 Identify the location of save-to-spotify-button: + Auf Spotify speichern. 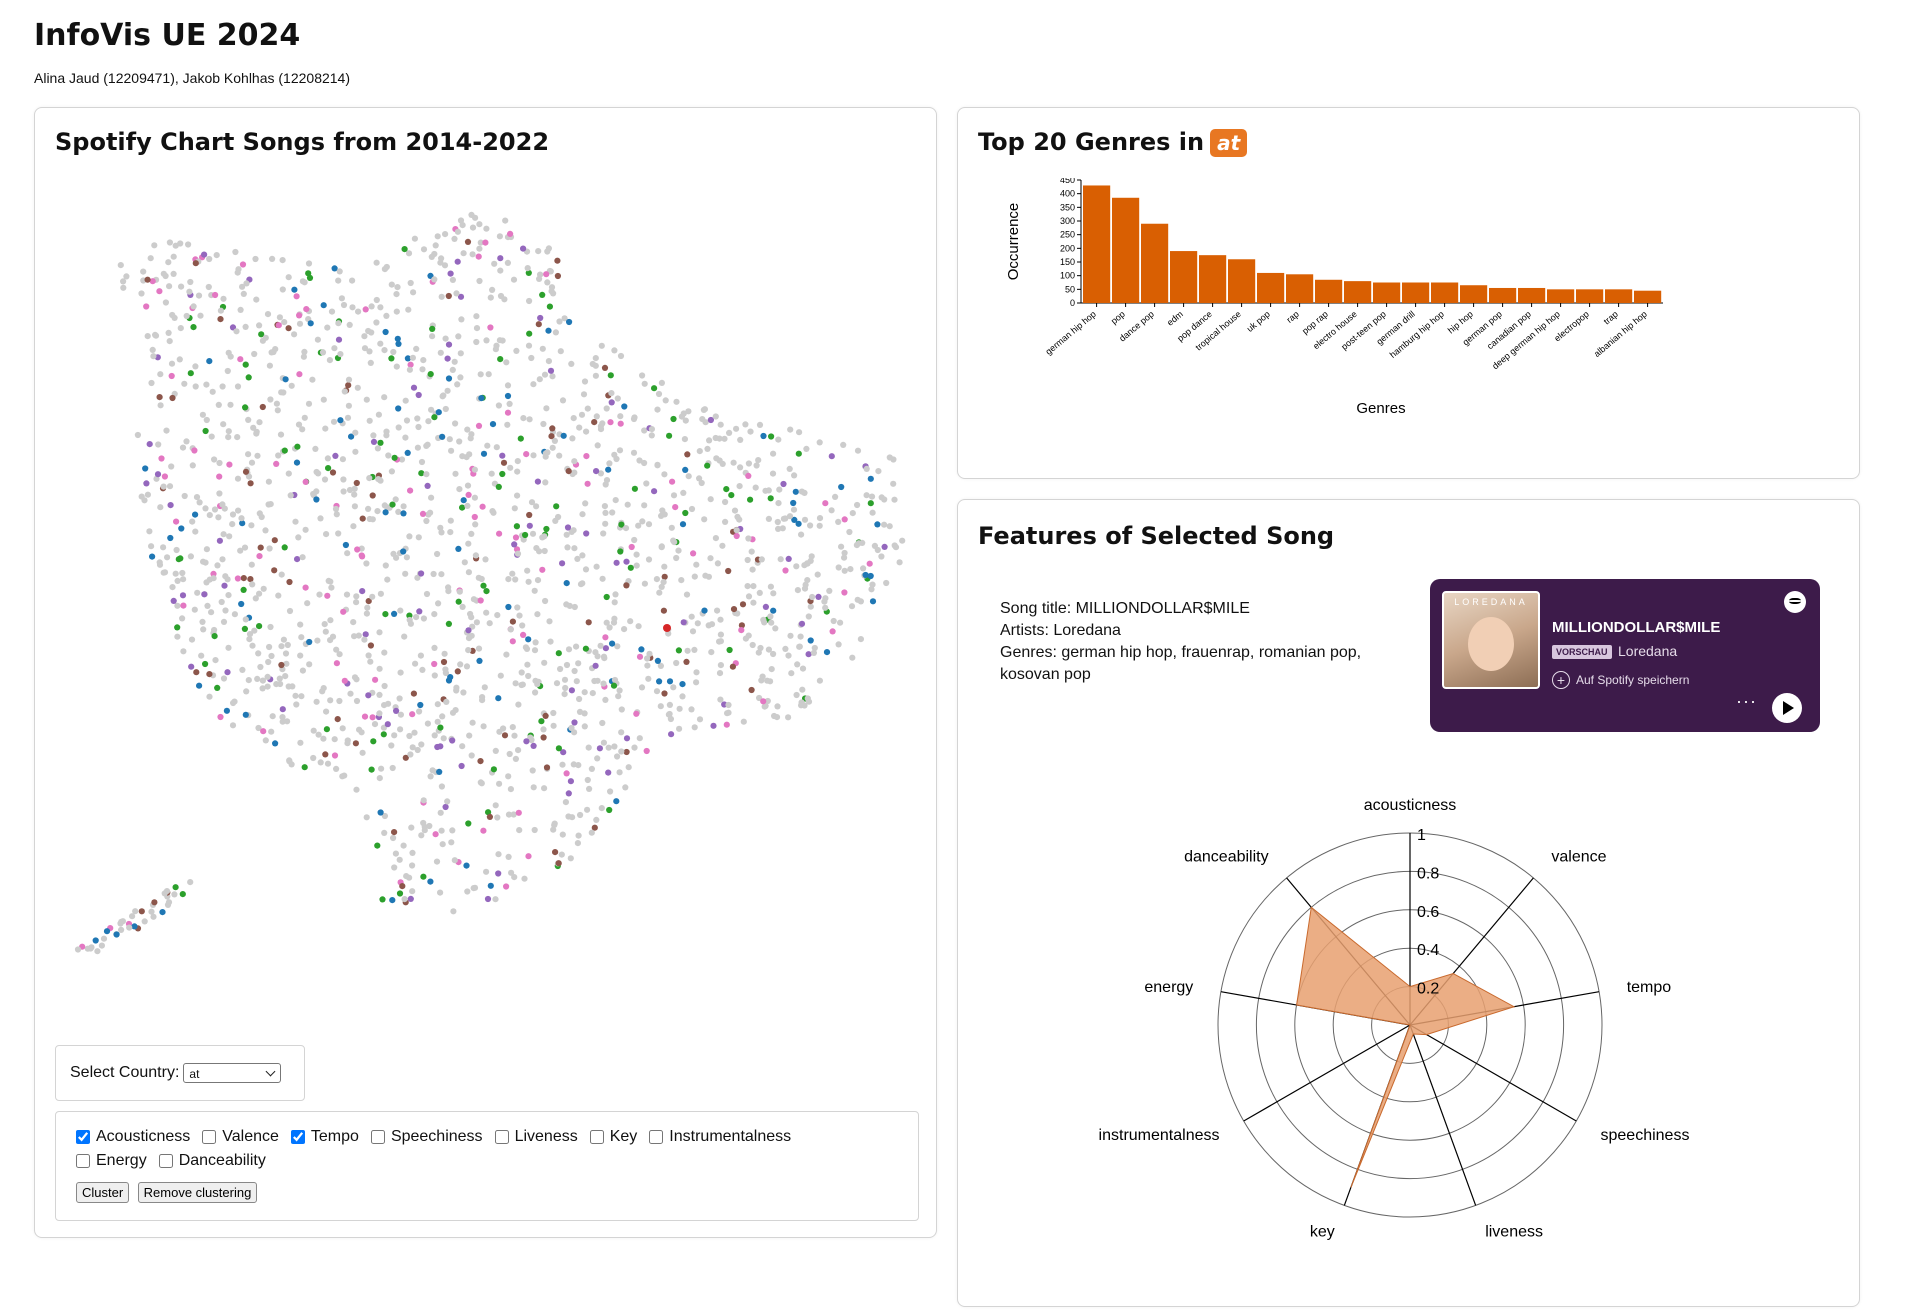
(1620, 680).